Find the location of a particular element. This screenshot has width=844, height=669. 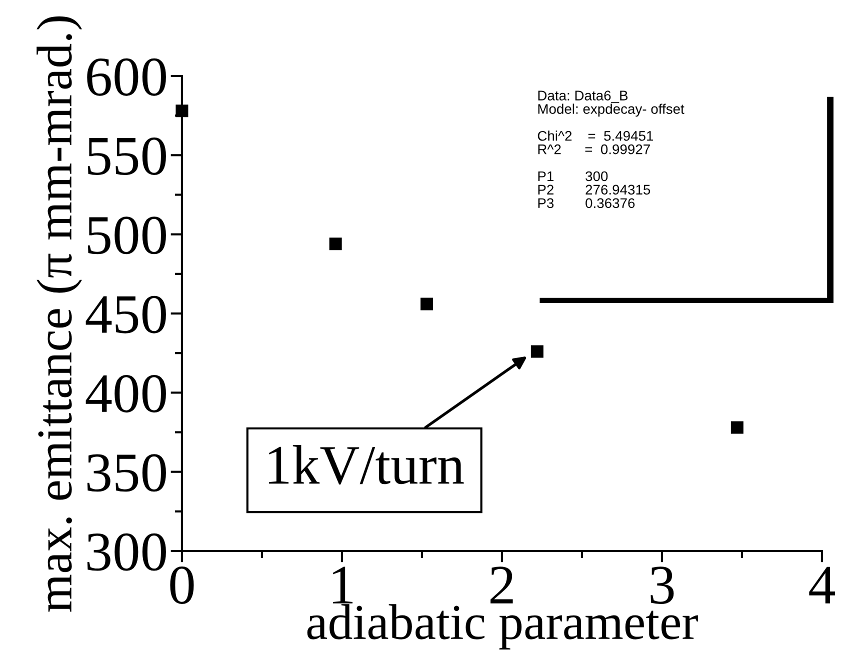

y-tick-label: 400 is located at coordinates (126, 393).